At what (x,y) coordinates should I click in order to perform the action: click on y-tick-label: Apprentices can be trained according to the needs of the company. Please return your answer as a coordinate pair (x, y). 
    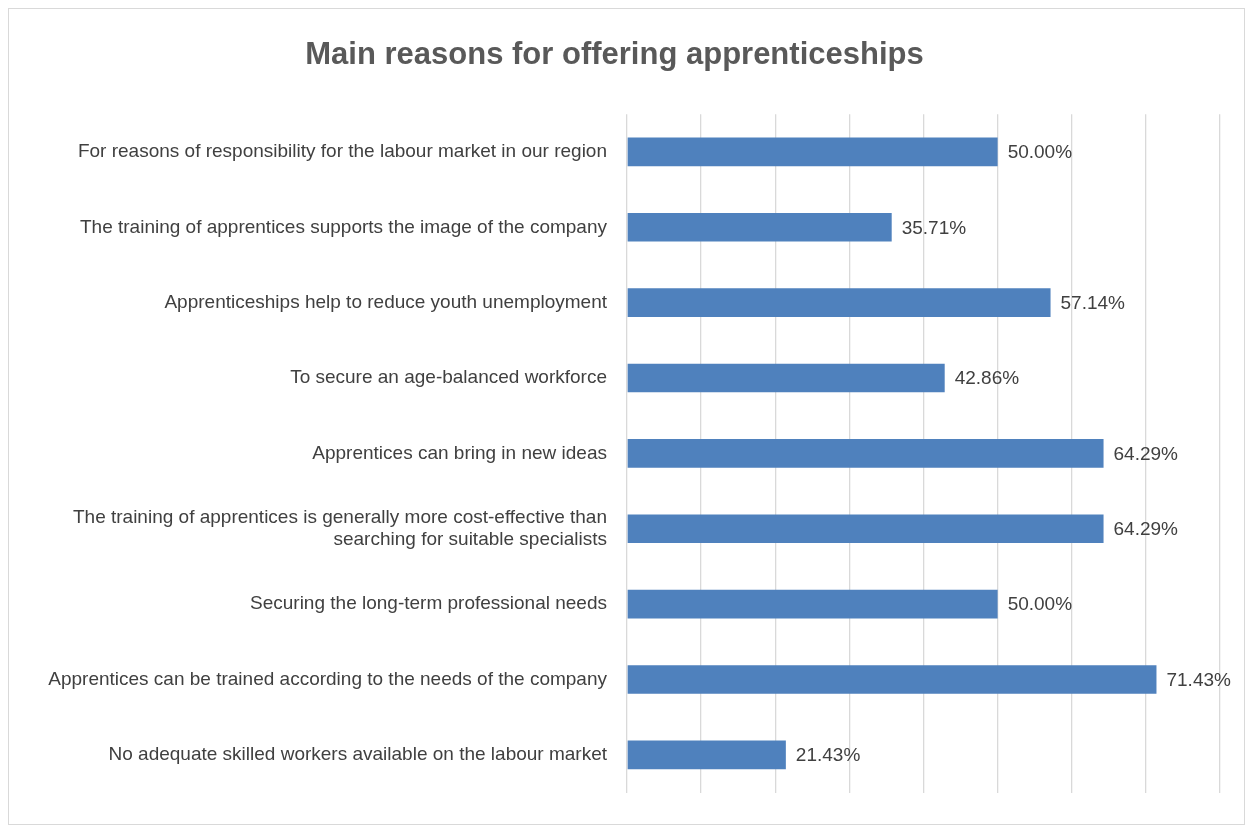
    Looking at the image, I should click on (328, 678).